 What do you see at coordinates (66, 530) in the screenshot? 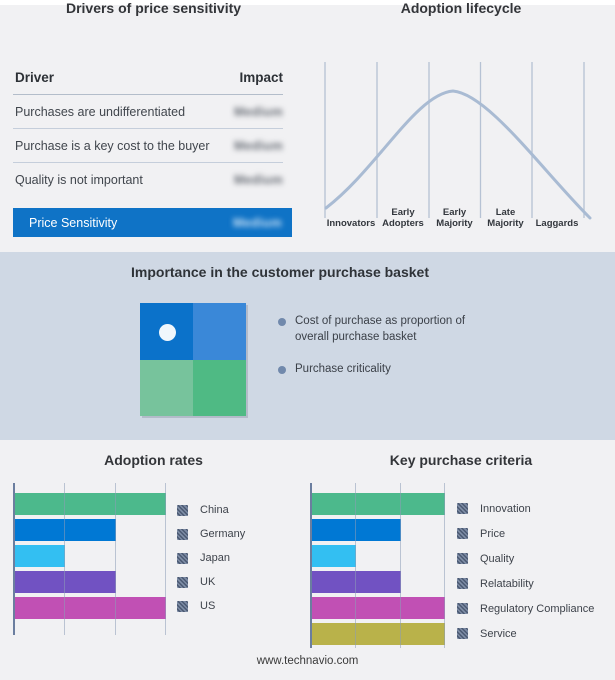
I see `bar-germany` at bounding box center [66, 530].